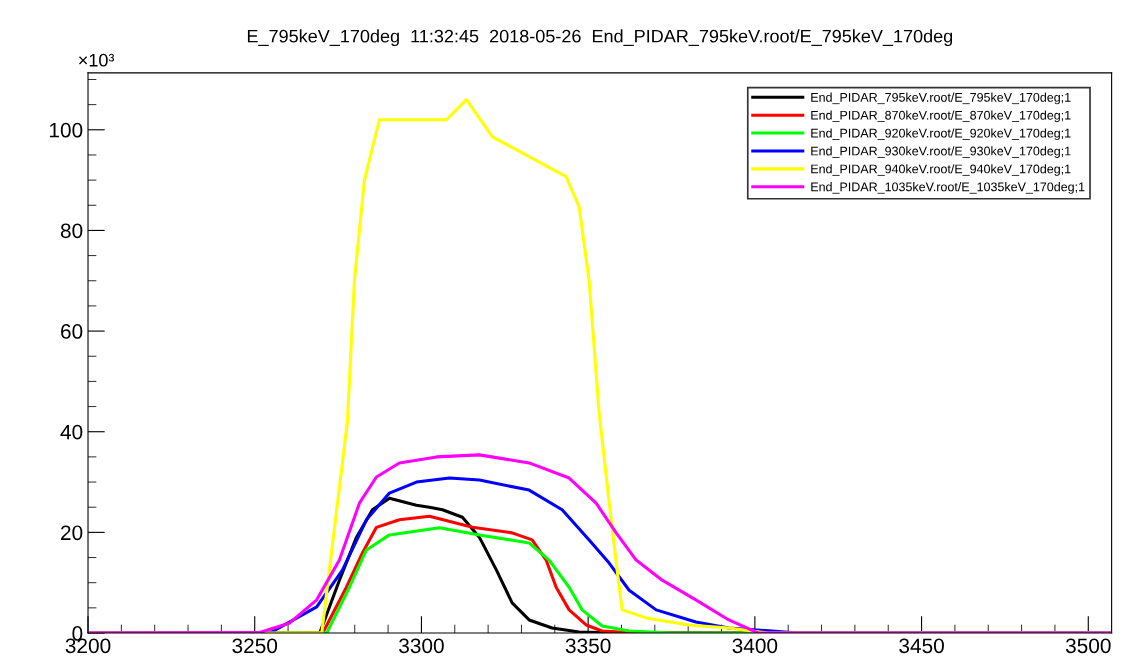 The width and height of the screenshot is (1146, 657). I want to click on y-tick-label: 40, so click(71, 432).